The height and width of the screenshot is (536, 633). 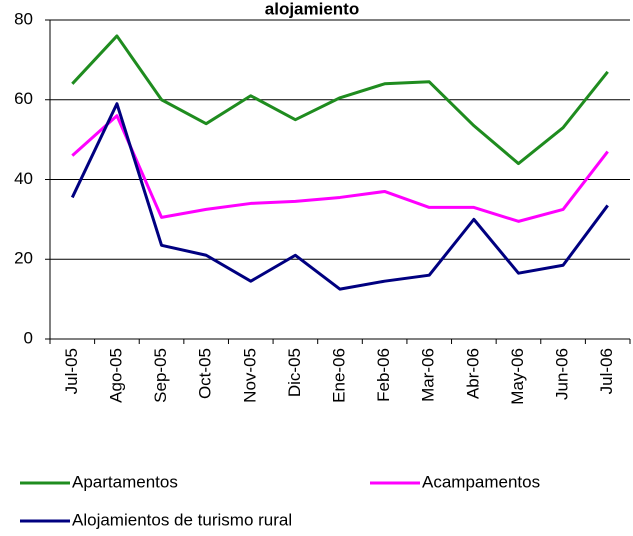 I want to click on x-tick-label: Ene-06, so click(x=338, y=375).